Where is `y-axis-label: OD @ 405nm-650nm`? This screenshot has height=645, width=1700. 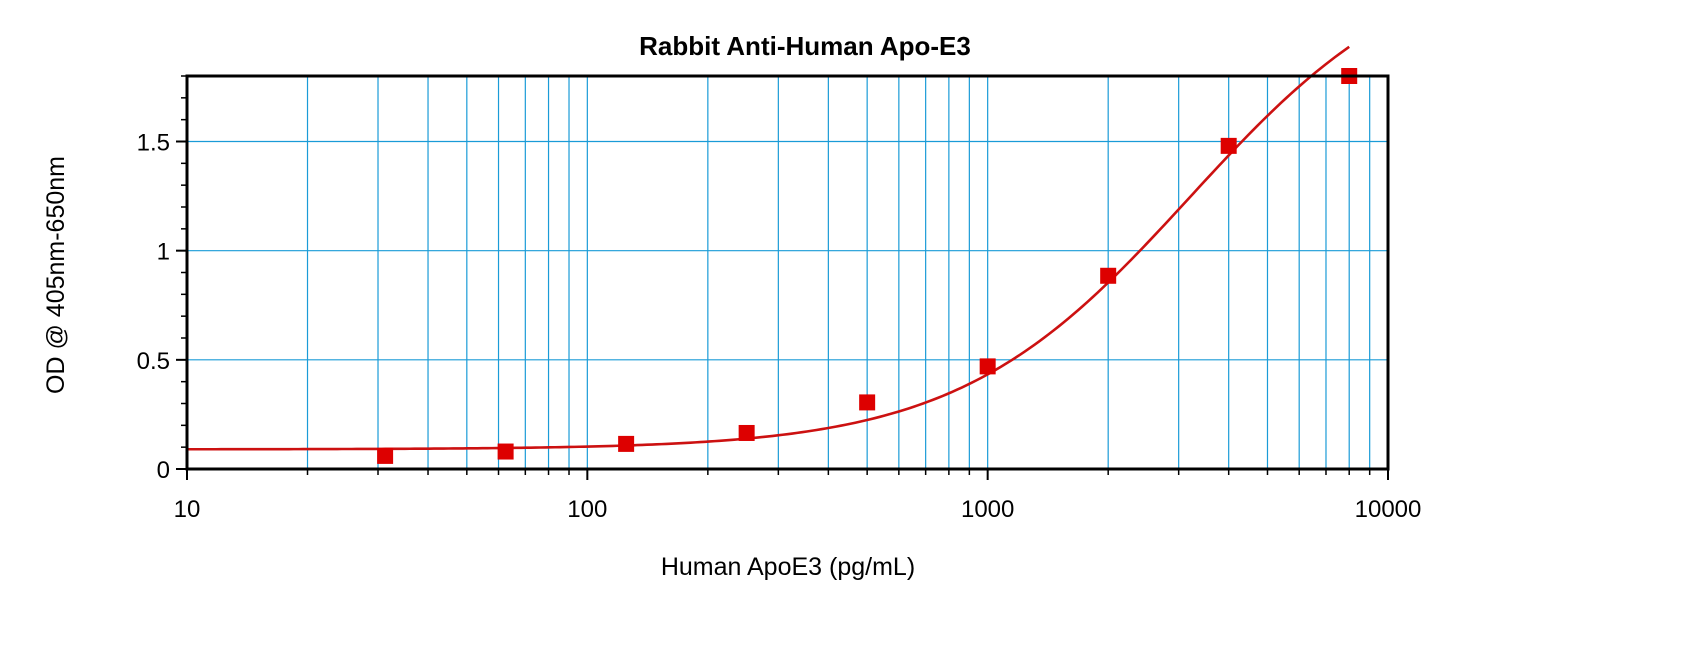 y-axis-label: OD @ 405nm-650nm is located at coordinates (56, 275).